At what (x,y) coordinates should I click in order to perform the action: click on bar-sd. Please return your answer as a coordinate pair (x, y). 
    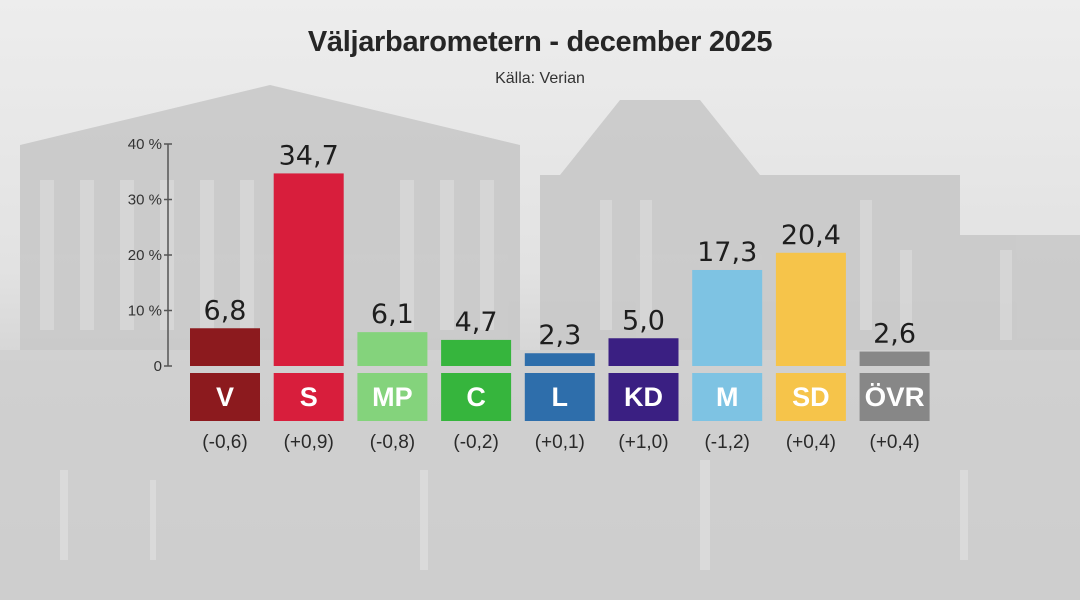
    Looking at the image, I should click on (810, 309).